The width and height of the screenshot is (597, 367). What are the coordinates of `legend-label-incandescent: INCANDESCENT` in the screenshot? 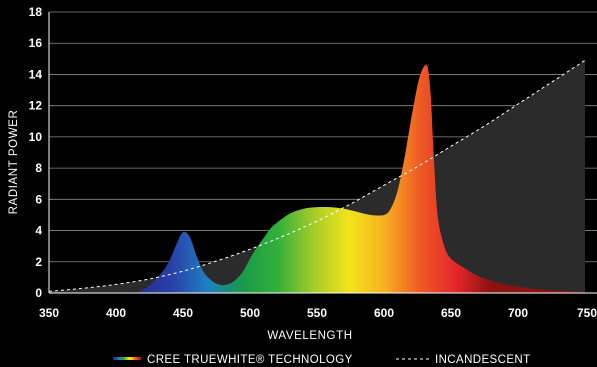 It's located at (483, 360).